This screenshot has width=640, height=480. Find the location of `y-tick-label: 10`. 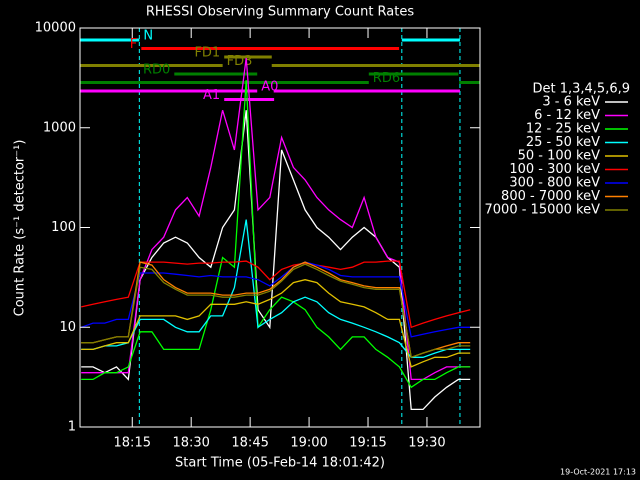

y-tick-label: 10 is located at coordinates (67, 327).